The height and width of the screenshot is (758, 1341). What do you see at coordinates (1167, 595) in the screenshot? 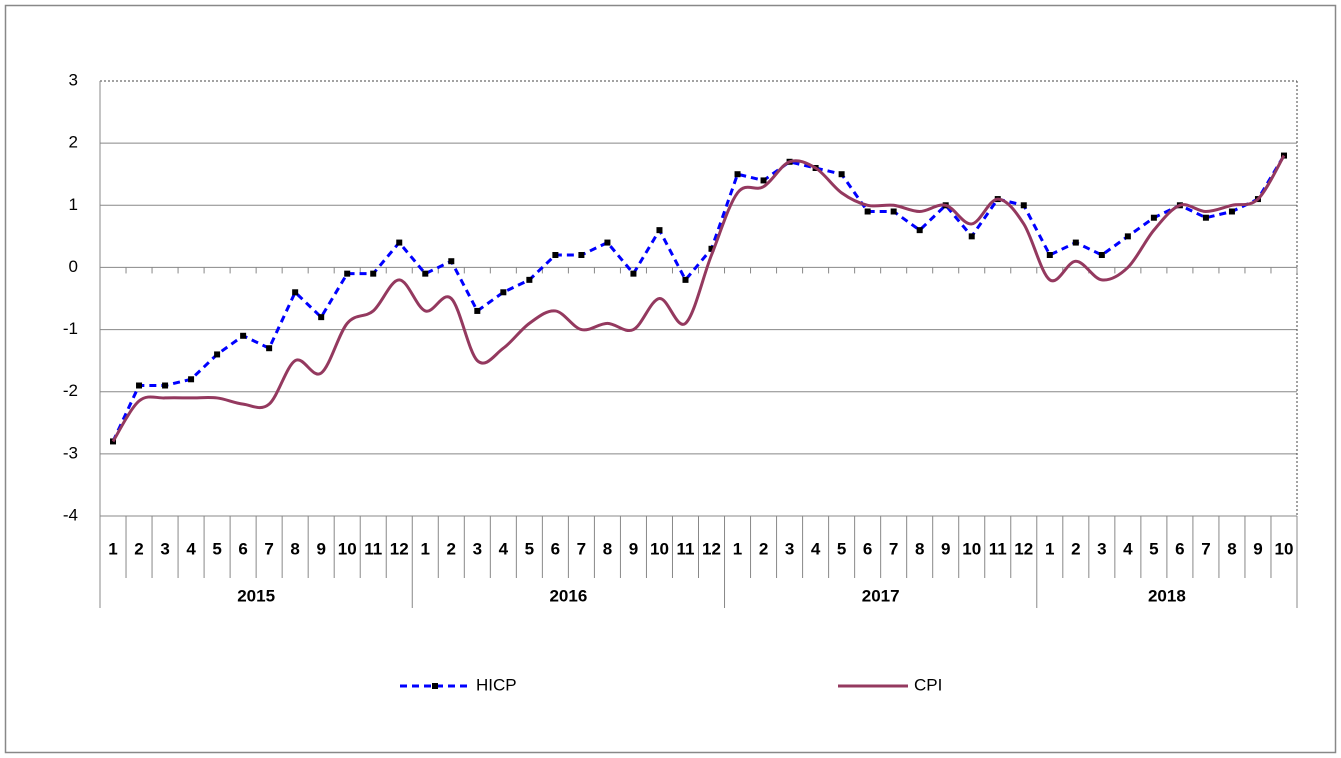
I see `year-label: 2018` at bounding box center [1167, 595].